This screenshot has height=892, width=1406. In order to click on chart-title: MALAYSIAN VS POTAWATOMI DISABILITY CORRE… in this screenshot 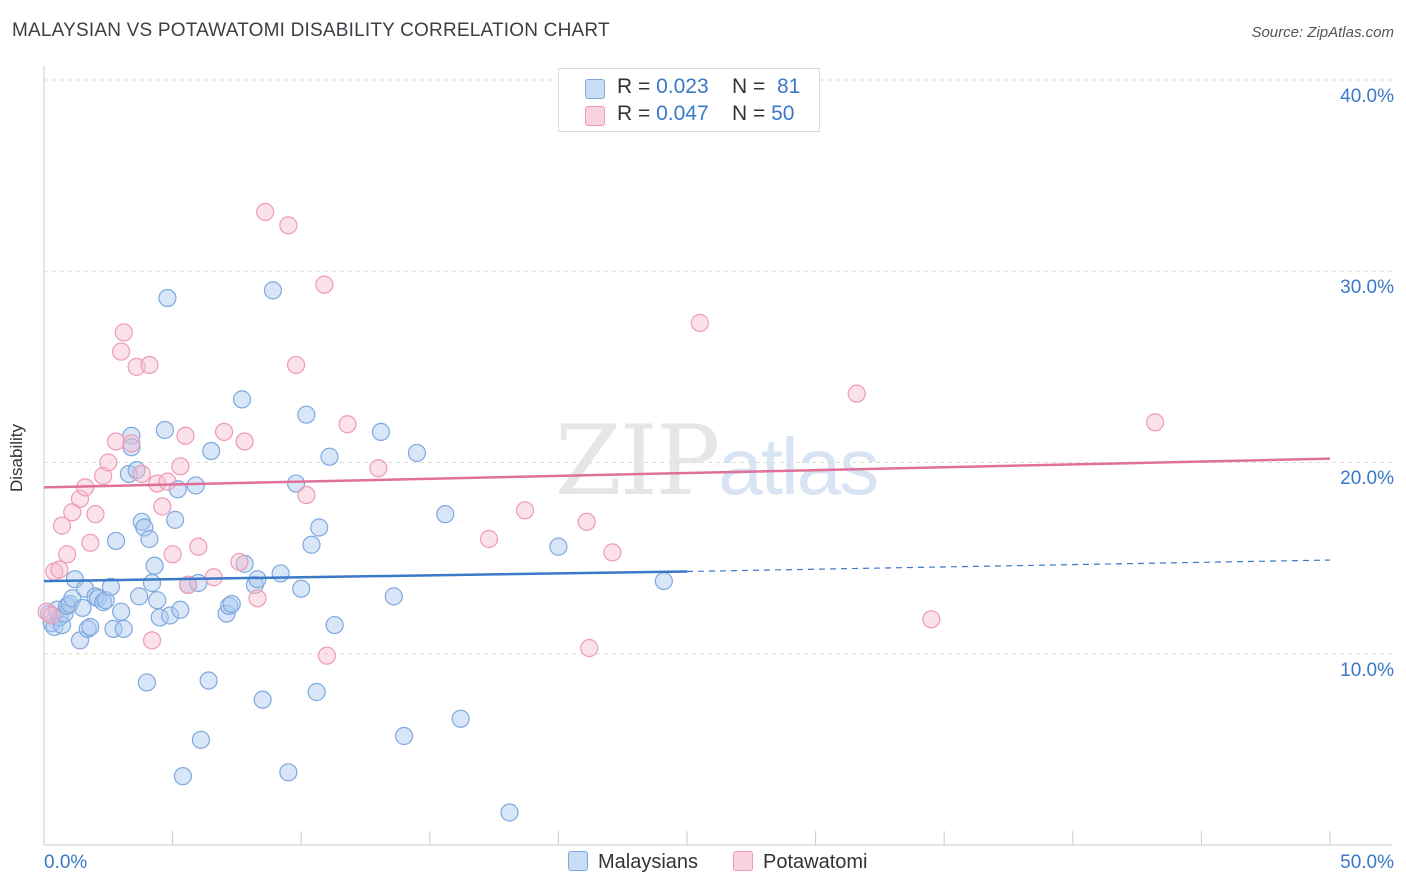, I will do `click(311, 30)`.